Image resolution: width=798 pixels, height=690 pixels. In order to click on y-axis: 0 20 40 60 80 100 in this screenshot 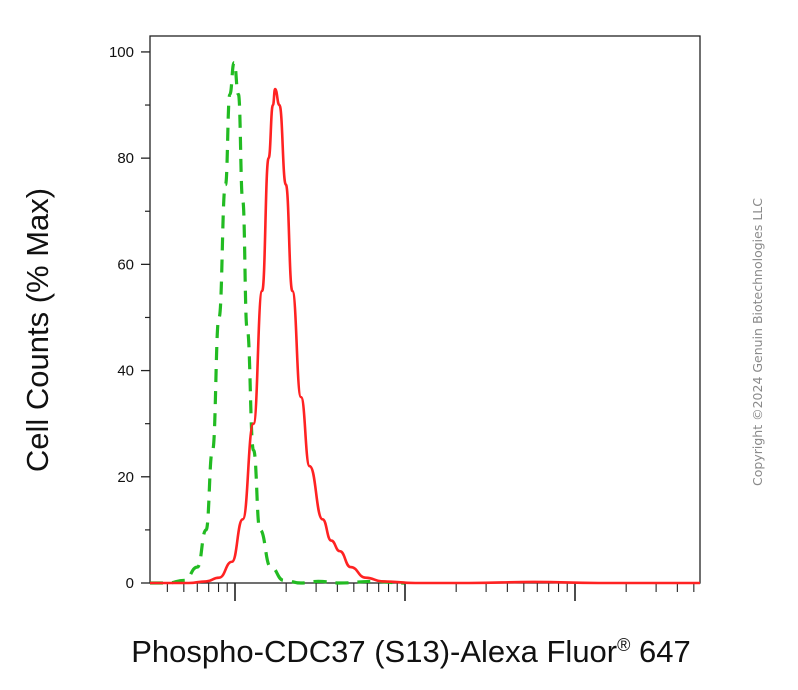, I will do `click(129, 318)`.